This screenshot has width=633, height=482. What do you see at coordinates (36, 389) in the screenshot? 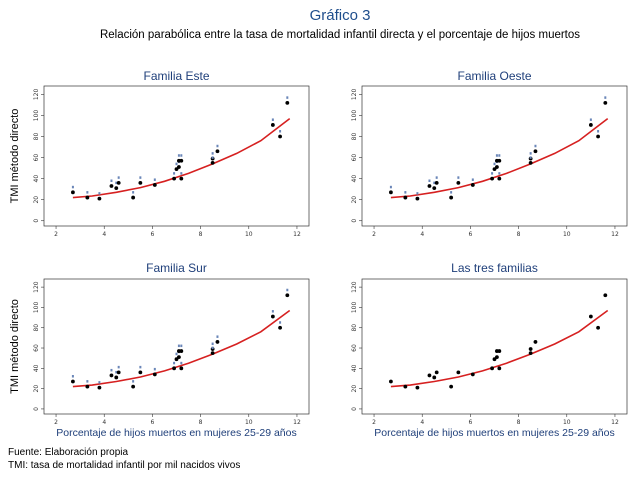
I see `y-tick-label: 20` at bounding box center [36, 389].